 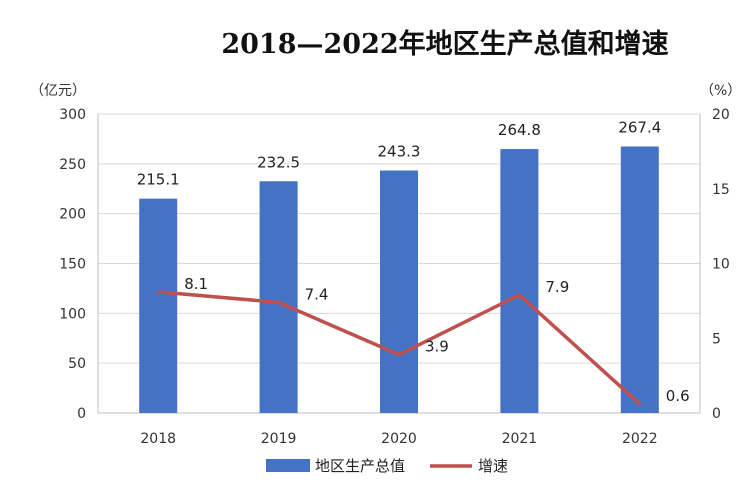 What do you see at coordinates (399, 439) in the screenshot?
I see `category-label: 2020` at bounding box center [399, 439].